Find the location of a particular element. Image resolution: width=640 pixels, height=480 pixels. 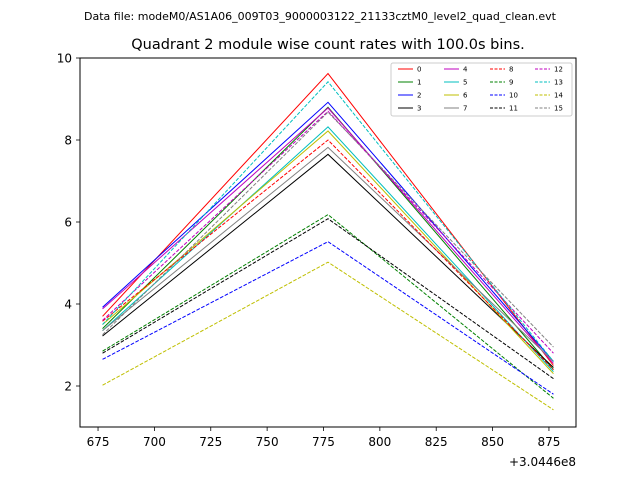

legend-label-13: 13 is located at coordinates (558, 83).